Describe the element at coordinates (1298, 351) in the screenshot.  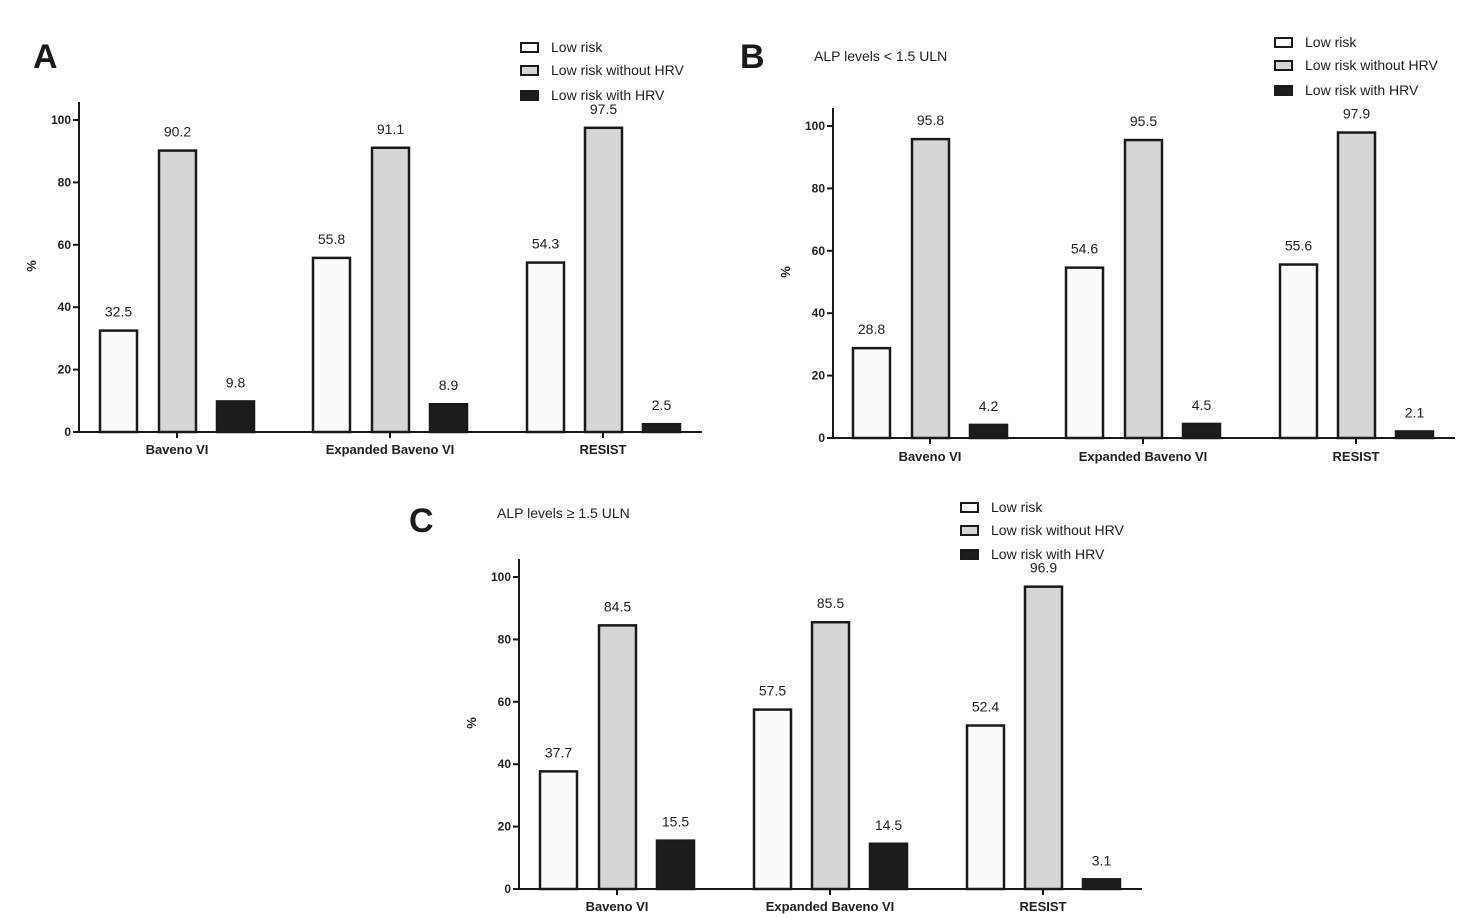
I see `bar-b-s0-c2` at that location.